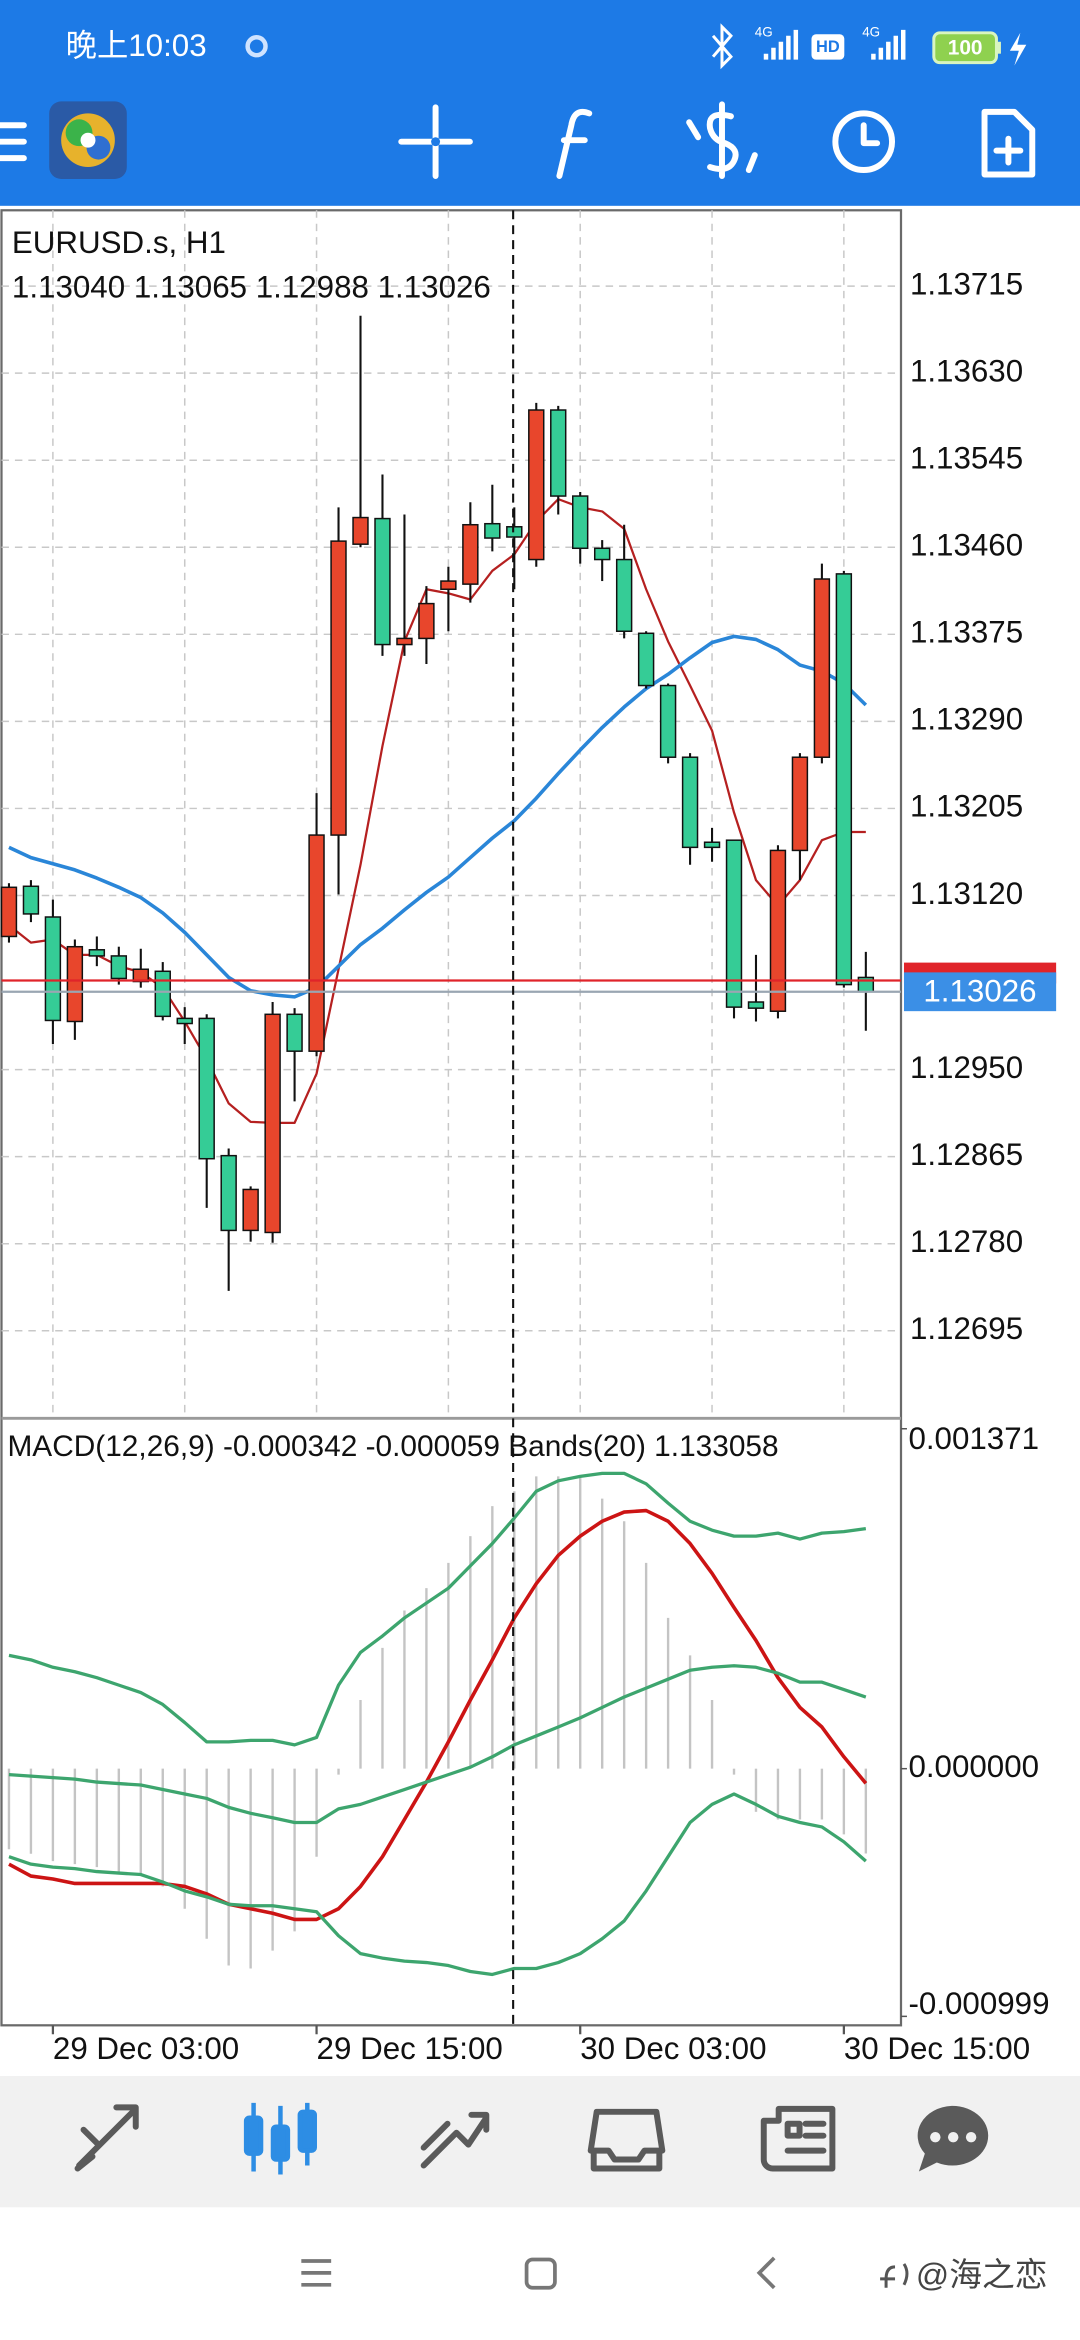 This screenshot has height=2340, width=1080. Describe the element at coordinates (966, 1241) in the screenshot. I see `y-tick-label: 1.12780` at that location.